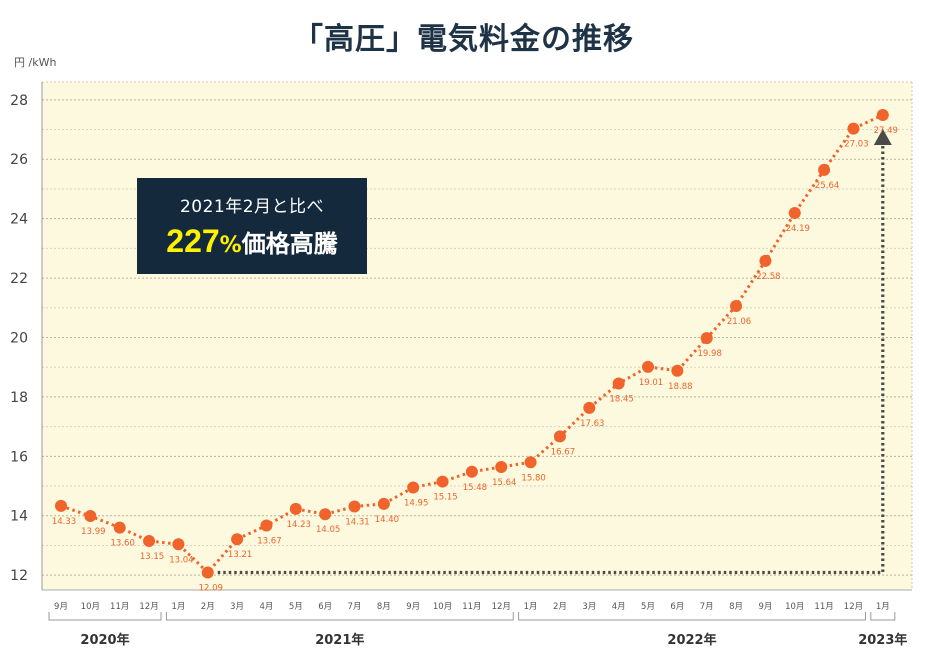 This screenshot has height=660, width=927. Describe the element at coordinates (19, 101) in the screenshot. I see `y-tick-label: 28` at that location.